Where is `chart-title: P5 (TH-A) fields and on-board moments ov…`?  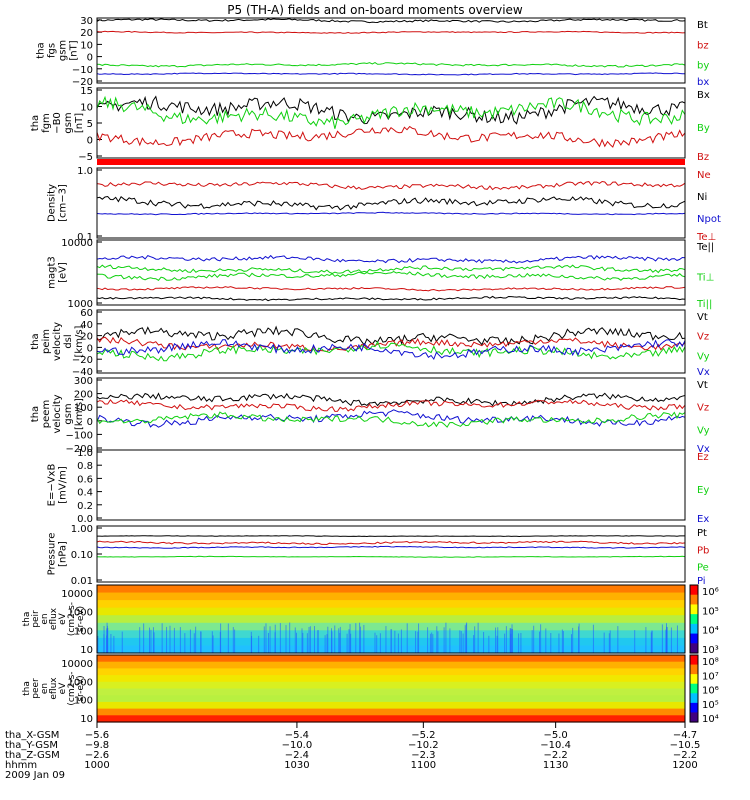 chart-title: P5 (TH-A) fields and on-board moments ov… is located at coordinates (375, 10).